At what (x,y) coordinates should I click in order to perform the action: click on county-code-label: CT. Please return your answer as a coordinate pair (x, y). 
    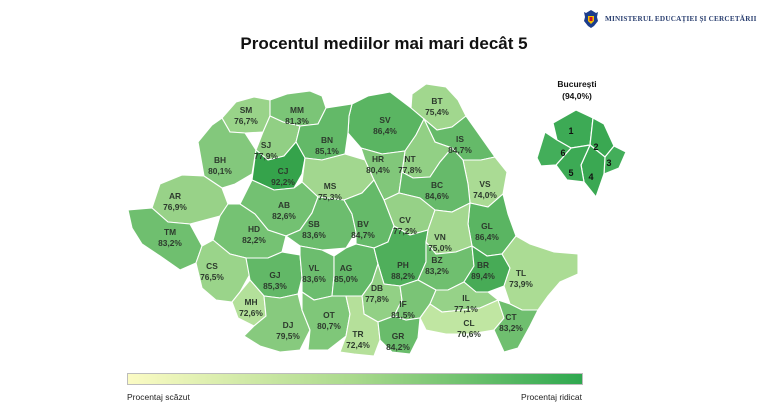
    Looking at the image, I should click on (511, 317).